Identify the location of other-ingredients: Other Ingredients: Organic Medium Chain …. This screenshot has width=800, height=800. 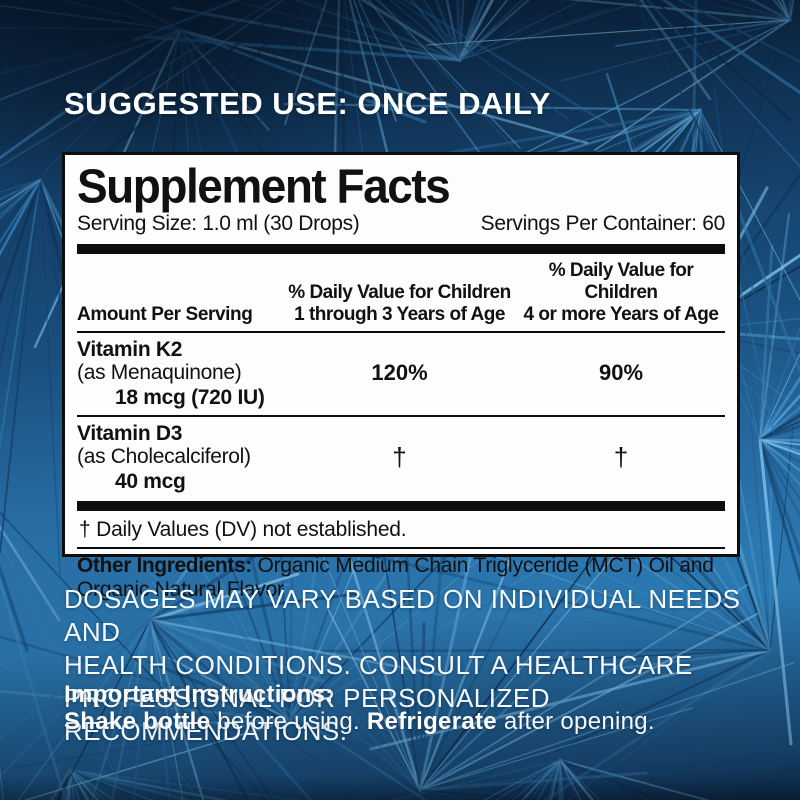
(401, 575).